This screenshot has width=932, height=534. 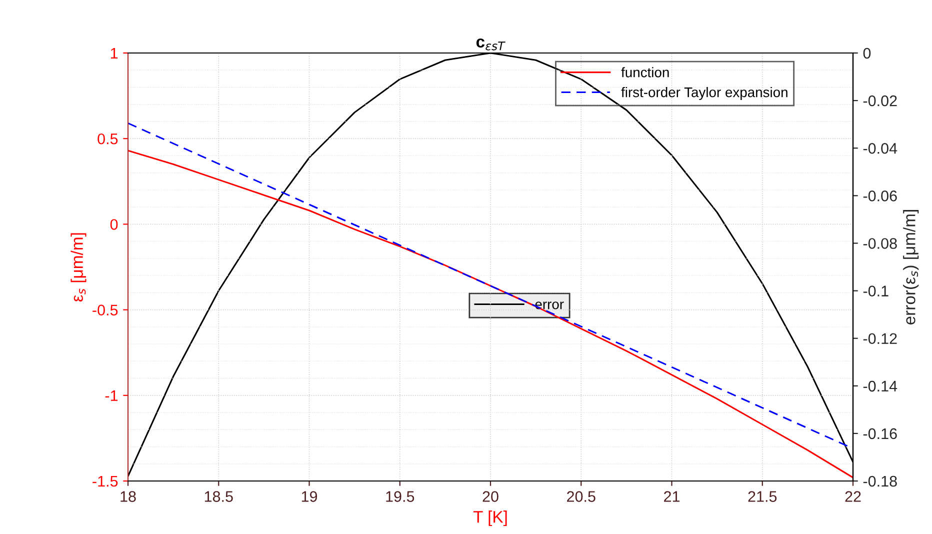 I want to click on x-tick-label: 18, so click(x=128, y=496).